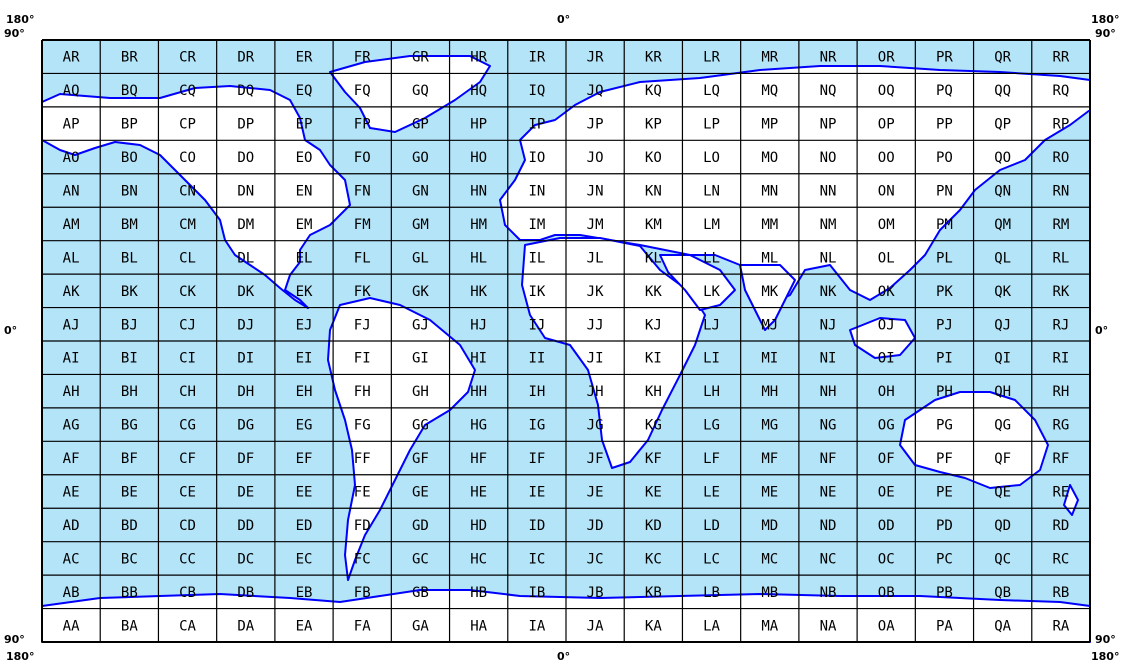 The image size is (1129, 668). Describe the element at coordinates (828, 225) in the screenshot. I see `grid-cell-label: NM` at that location.